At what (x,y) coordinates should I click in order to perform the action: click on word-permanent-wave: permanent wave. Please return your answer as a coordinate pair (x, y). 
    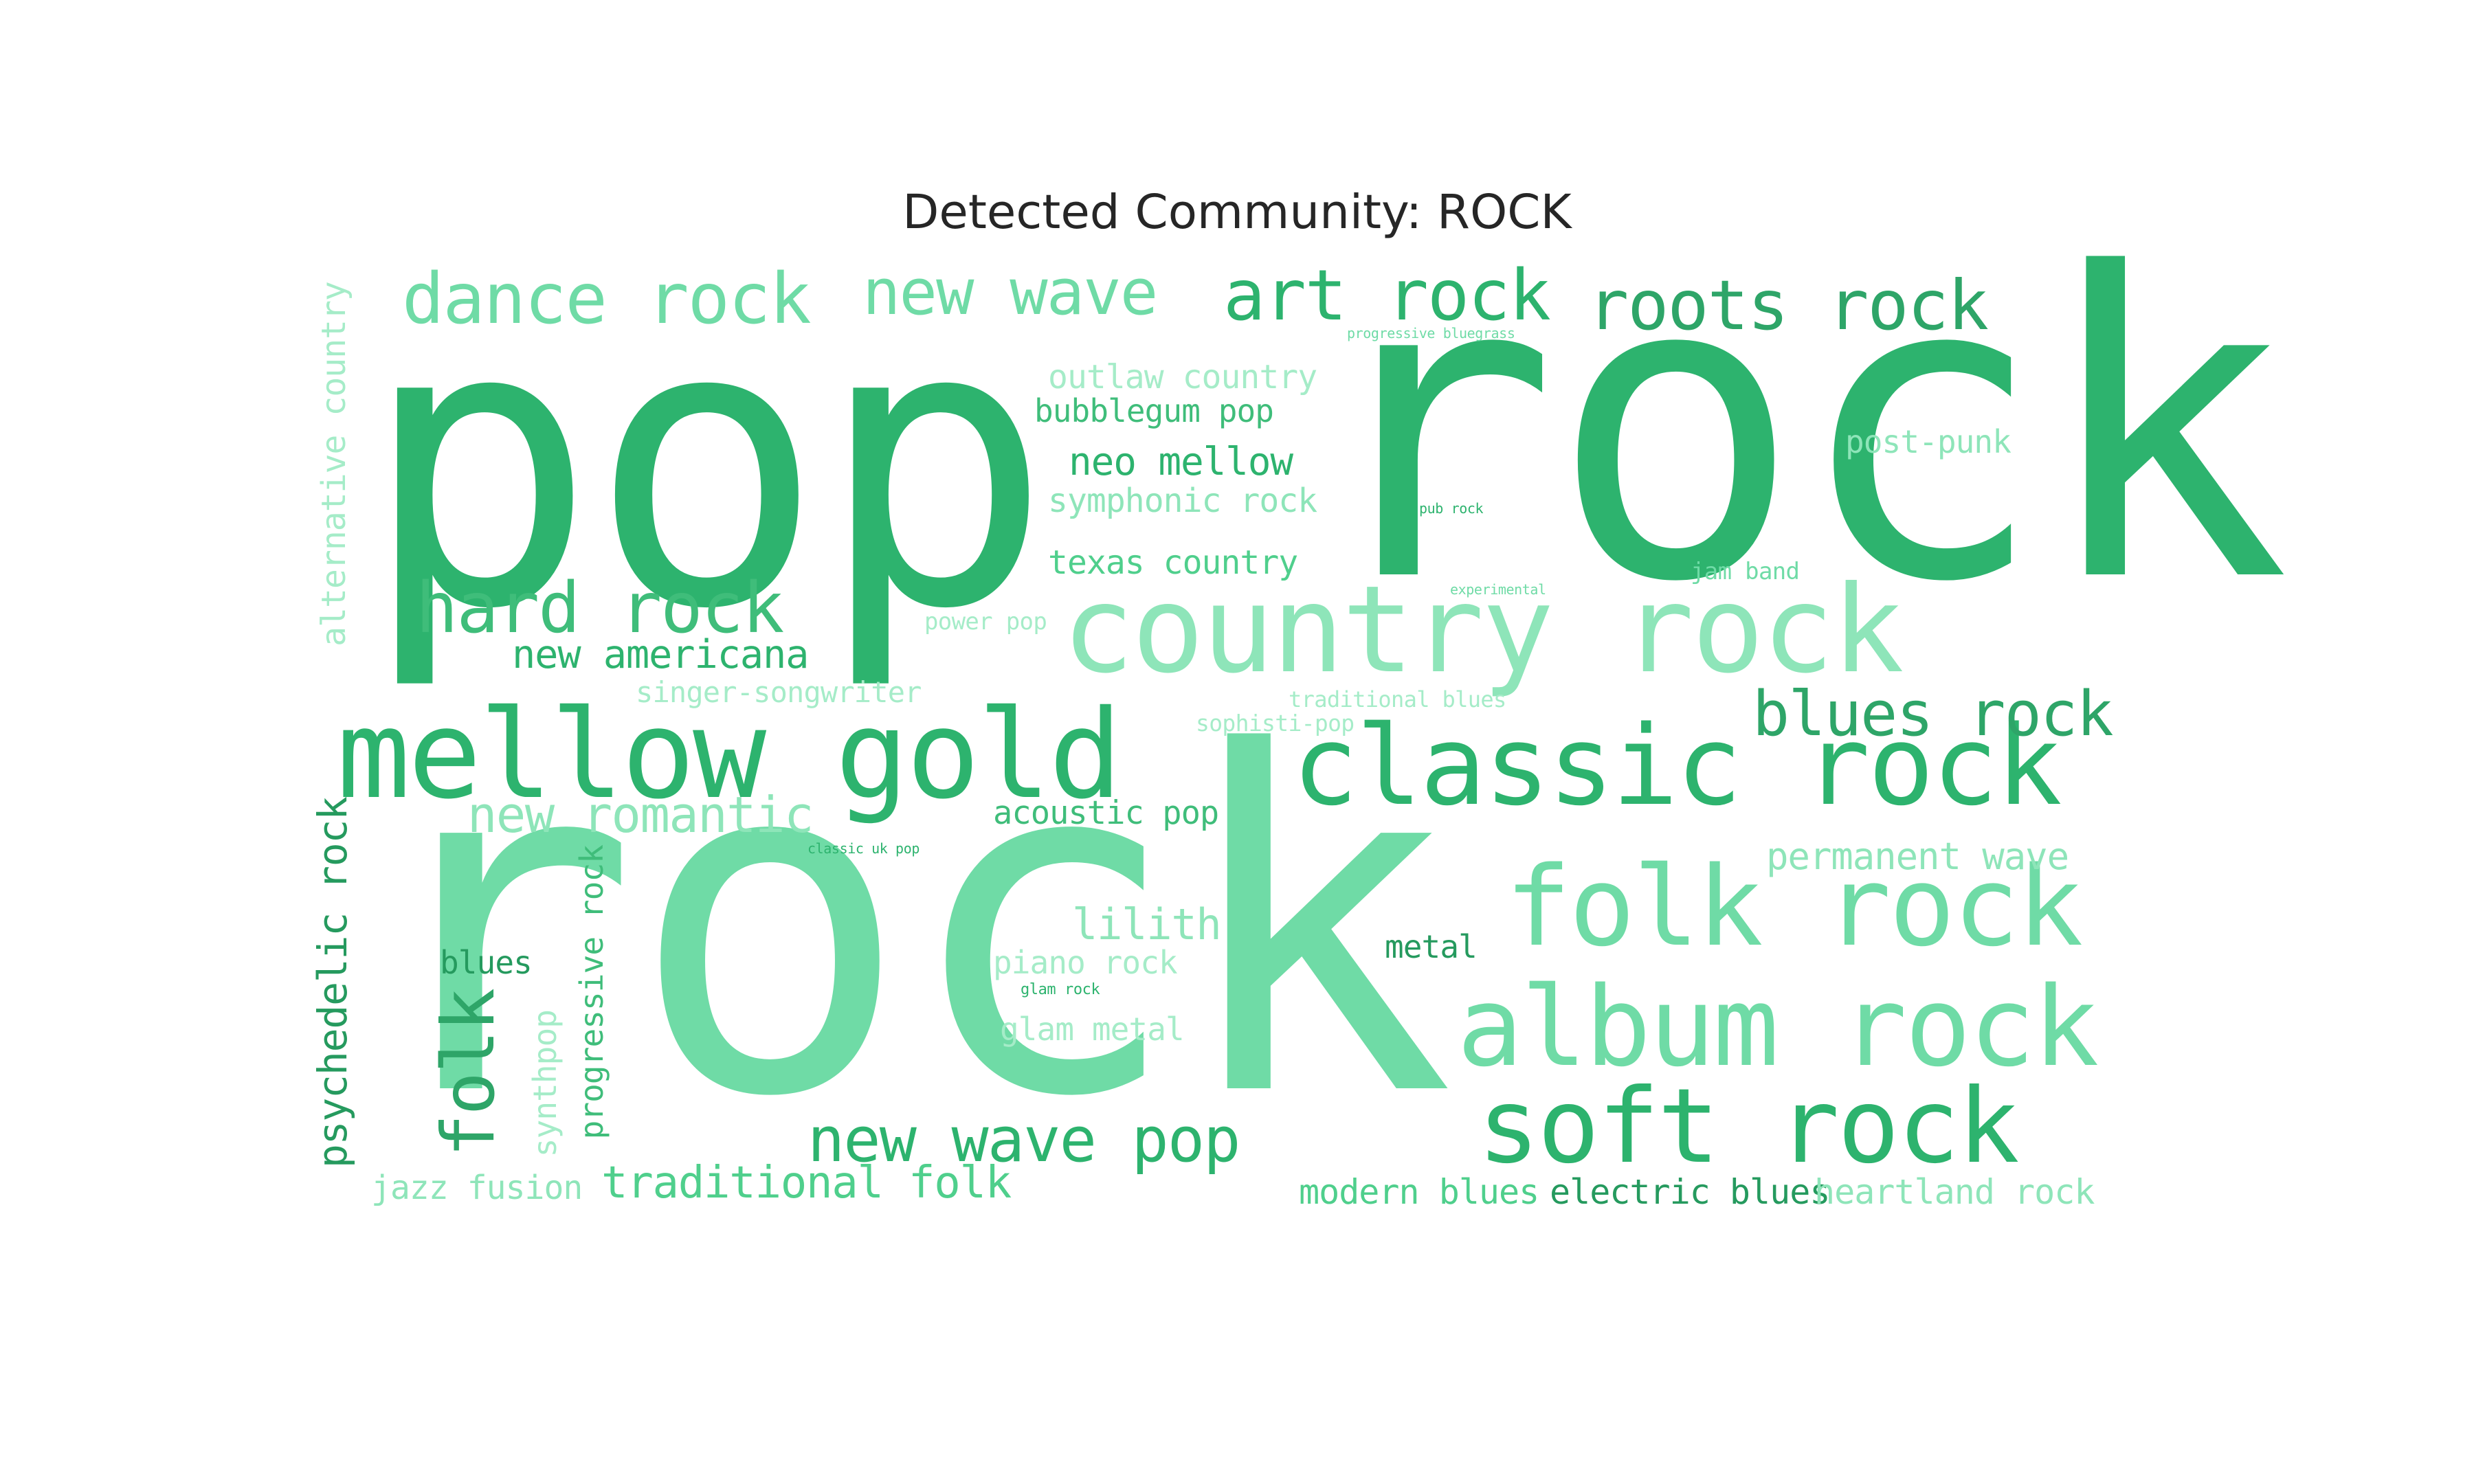
    Looking at the image, I should click on (1917, 857).